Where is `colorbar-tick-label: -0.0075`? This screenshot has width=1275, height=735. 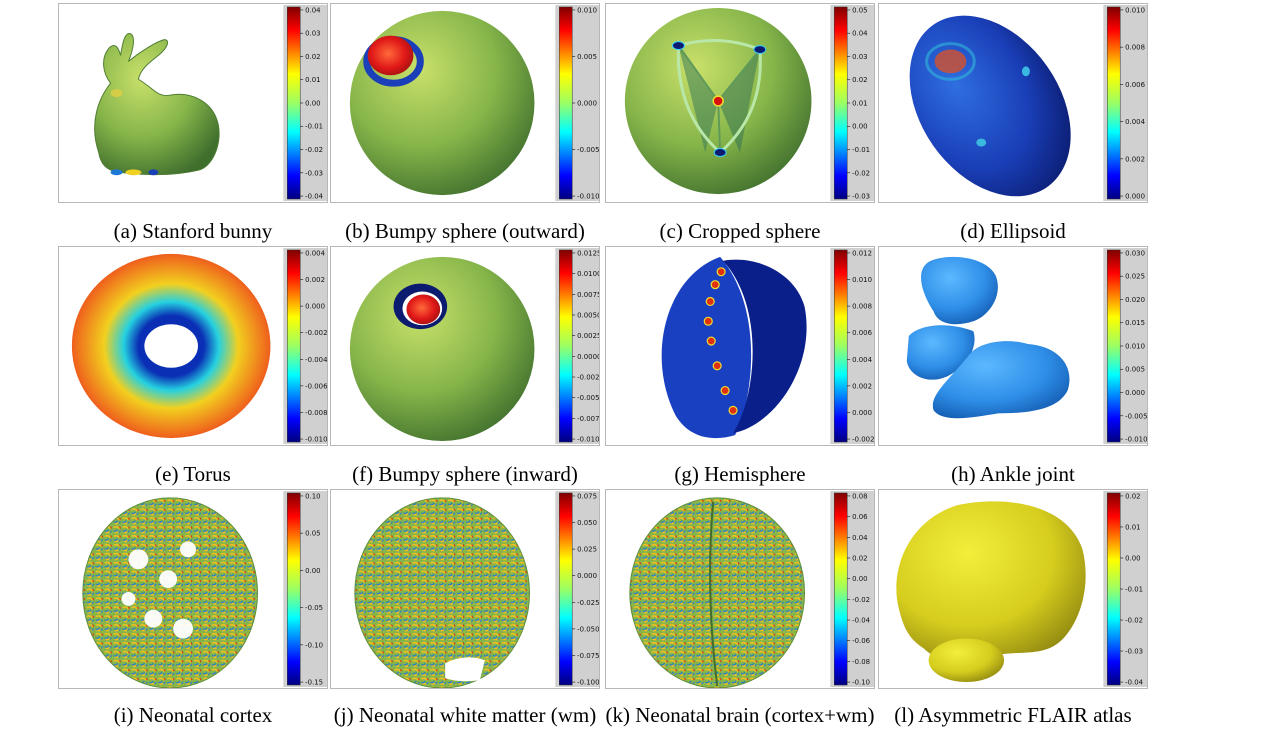
colorbar-tick-label: -0.0075 is located at coordinates (588, 419).